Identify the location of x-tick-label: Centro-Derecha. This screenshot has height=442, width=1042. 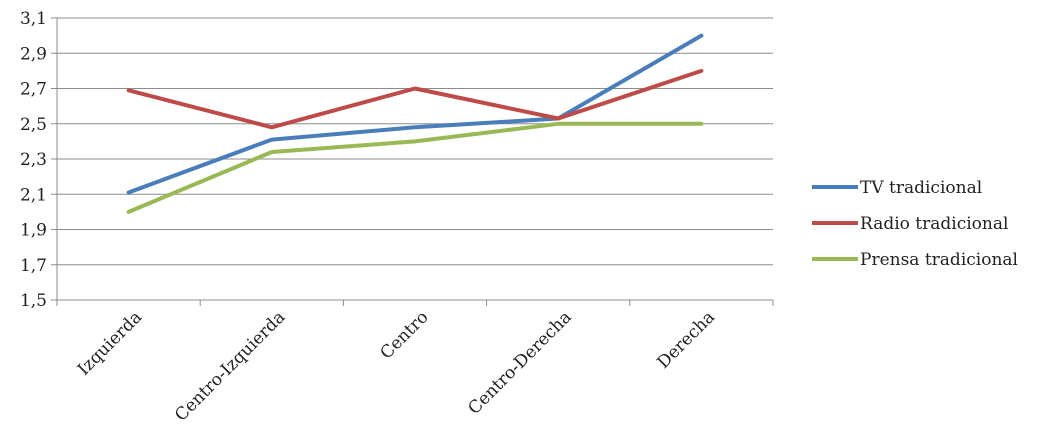
(519, 362).